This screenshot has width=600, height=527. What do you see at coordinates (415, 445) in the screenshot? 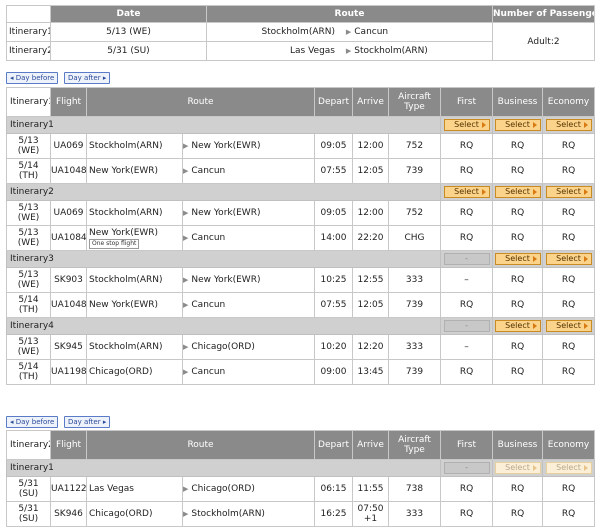
I see `column-header-aircraft: Aircraft Type` at bounding box center [415, 445].